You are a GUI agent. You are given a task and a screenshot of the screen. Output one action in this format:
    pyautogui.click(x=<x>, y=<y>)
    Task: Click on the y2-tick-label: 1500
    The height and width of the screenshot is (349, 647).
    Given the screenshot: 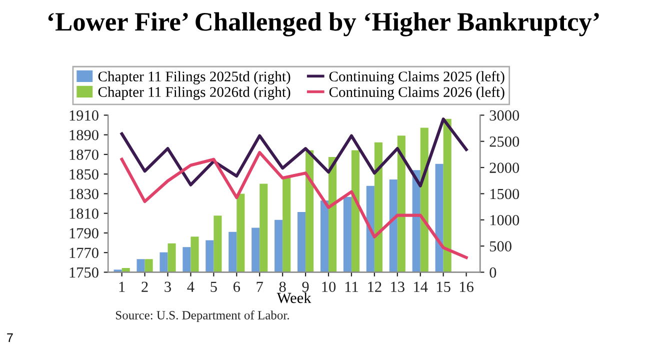 What is the action you would take?
    pyautogui.click(x=505, y=194)
    